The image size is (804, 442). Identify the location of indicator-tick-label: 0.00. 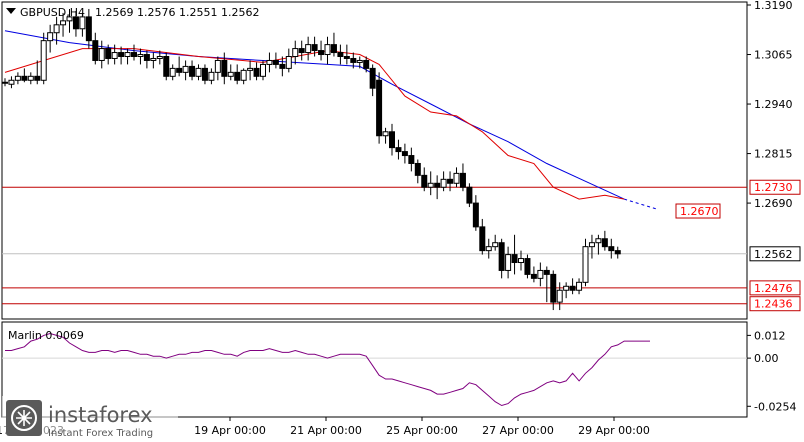
(766, 358).